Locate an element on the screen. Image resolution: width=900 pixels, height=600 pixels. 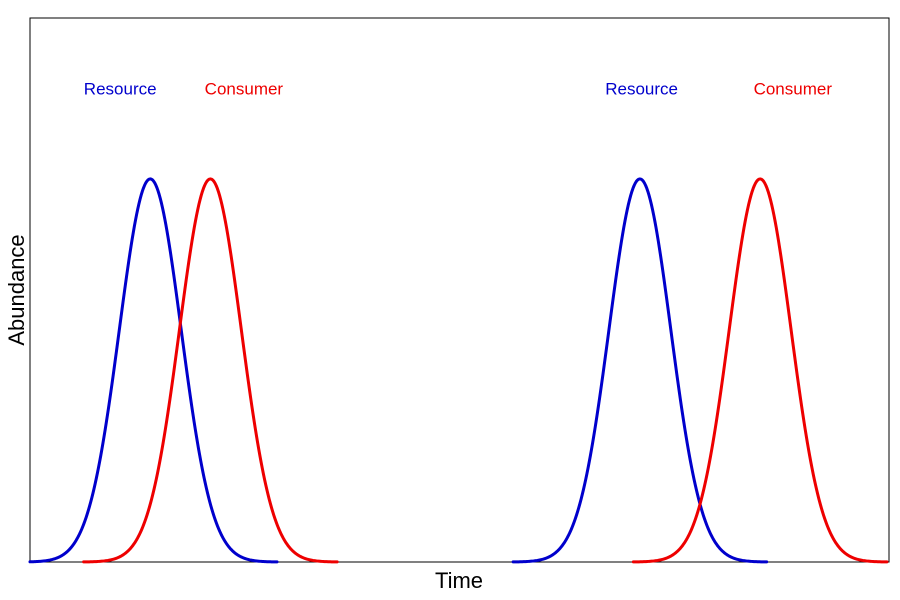
x-axis-label: Time is located at coordinates (459, 580).